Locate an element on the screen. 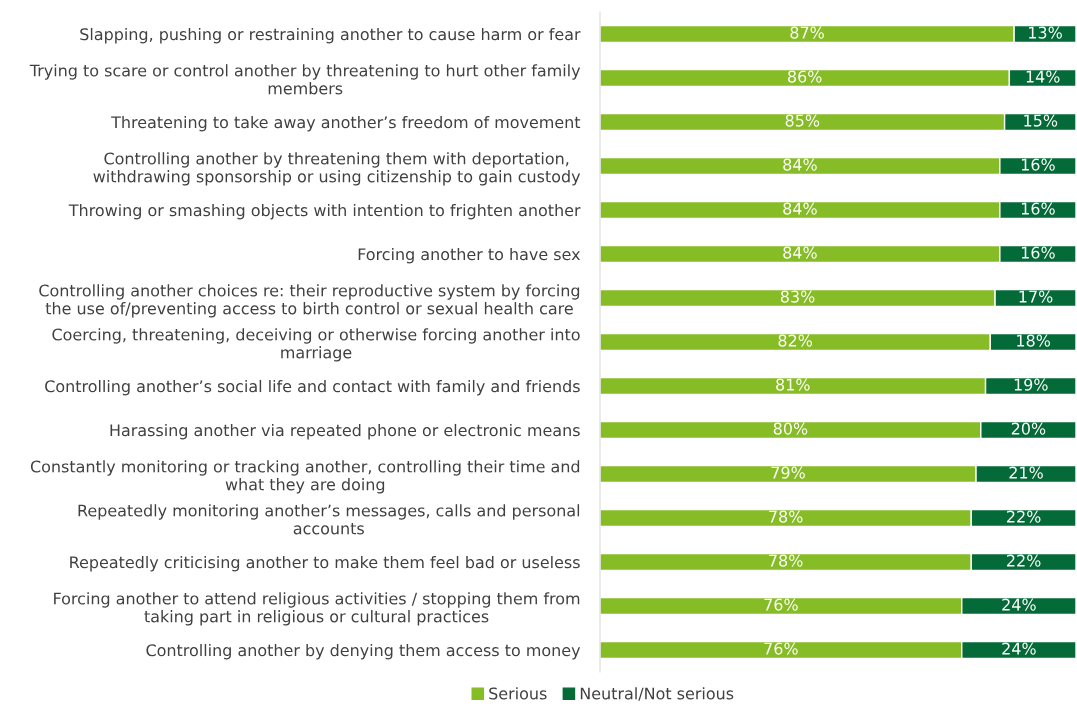 The height and width of the screenshot is (717, 1077). y-tick-label: Trying to scare or control another by threatening to hurt other family members is located at coordinates (305, 79).